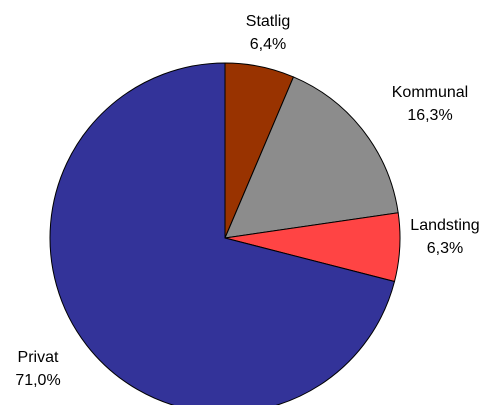 The width and height of the screenshot is (504, 405). I want to click on pie-slice, so click(311, 157).